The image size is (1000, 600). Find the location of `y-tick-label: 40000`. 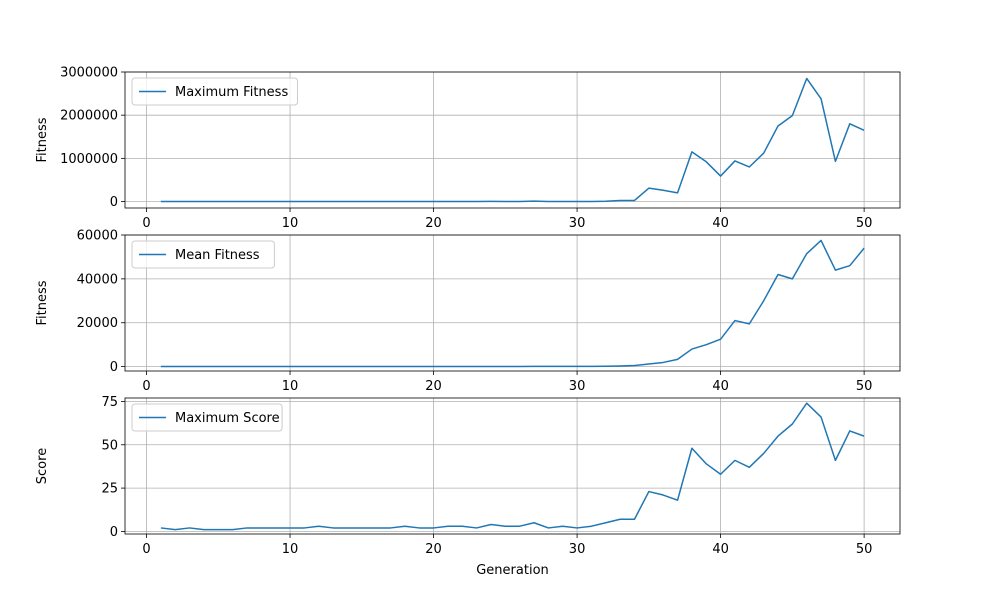

y-tick-label: 40000 is located at coordinates (97, 279).